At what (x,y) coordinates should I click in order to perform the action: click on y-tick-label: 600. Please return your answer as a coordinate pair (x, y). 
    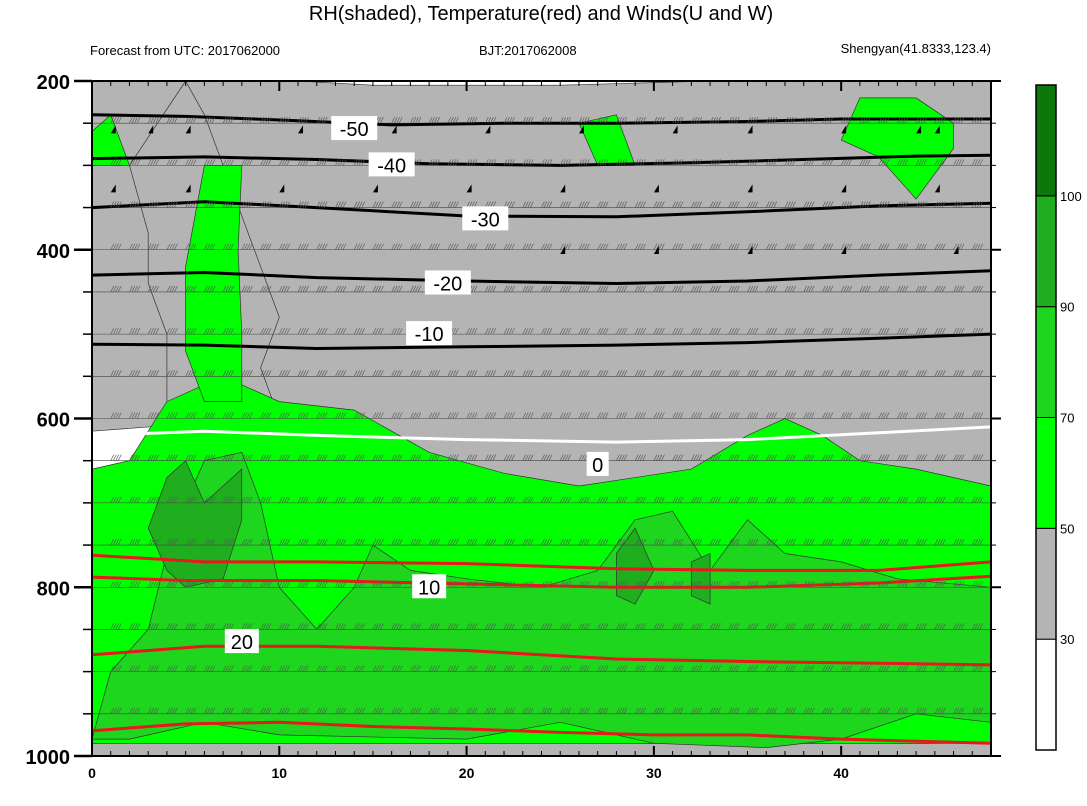
    Looking at the image, I should click on (53, 421).